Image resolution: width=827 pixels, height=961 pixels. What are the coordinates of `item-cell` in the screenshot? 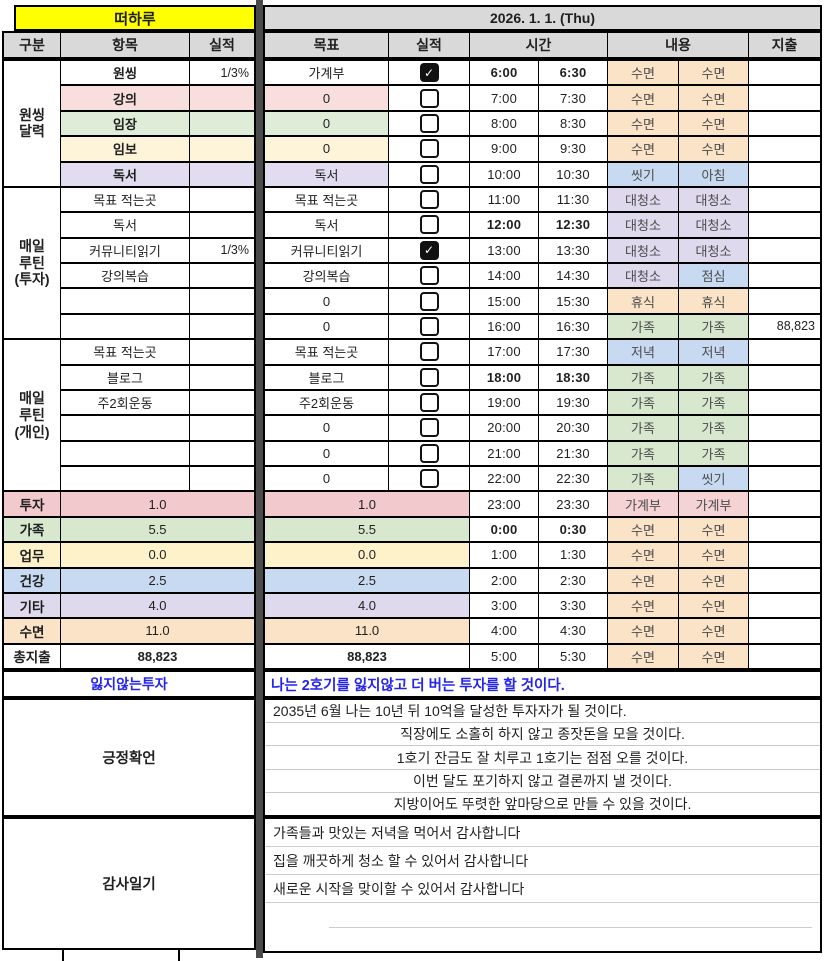 It's located at (125, 301).